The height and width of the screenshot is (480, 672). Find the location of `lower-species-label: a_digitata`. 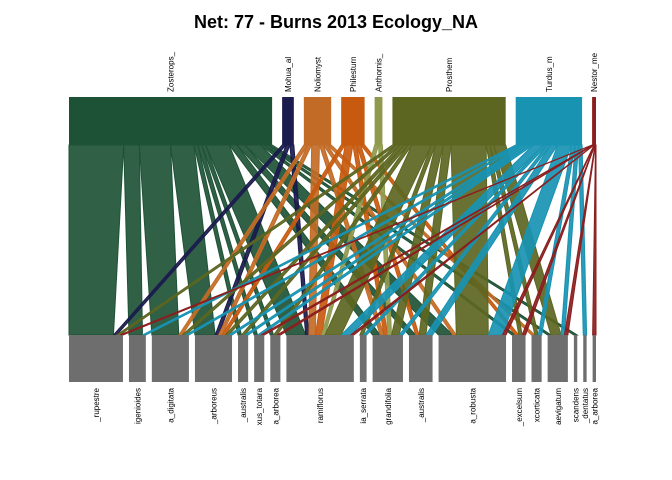

lower-species-label: a_digitata is located at coordinates (170, 404).